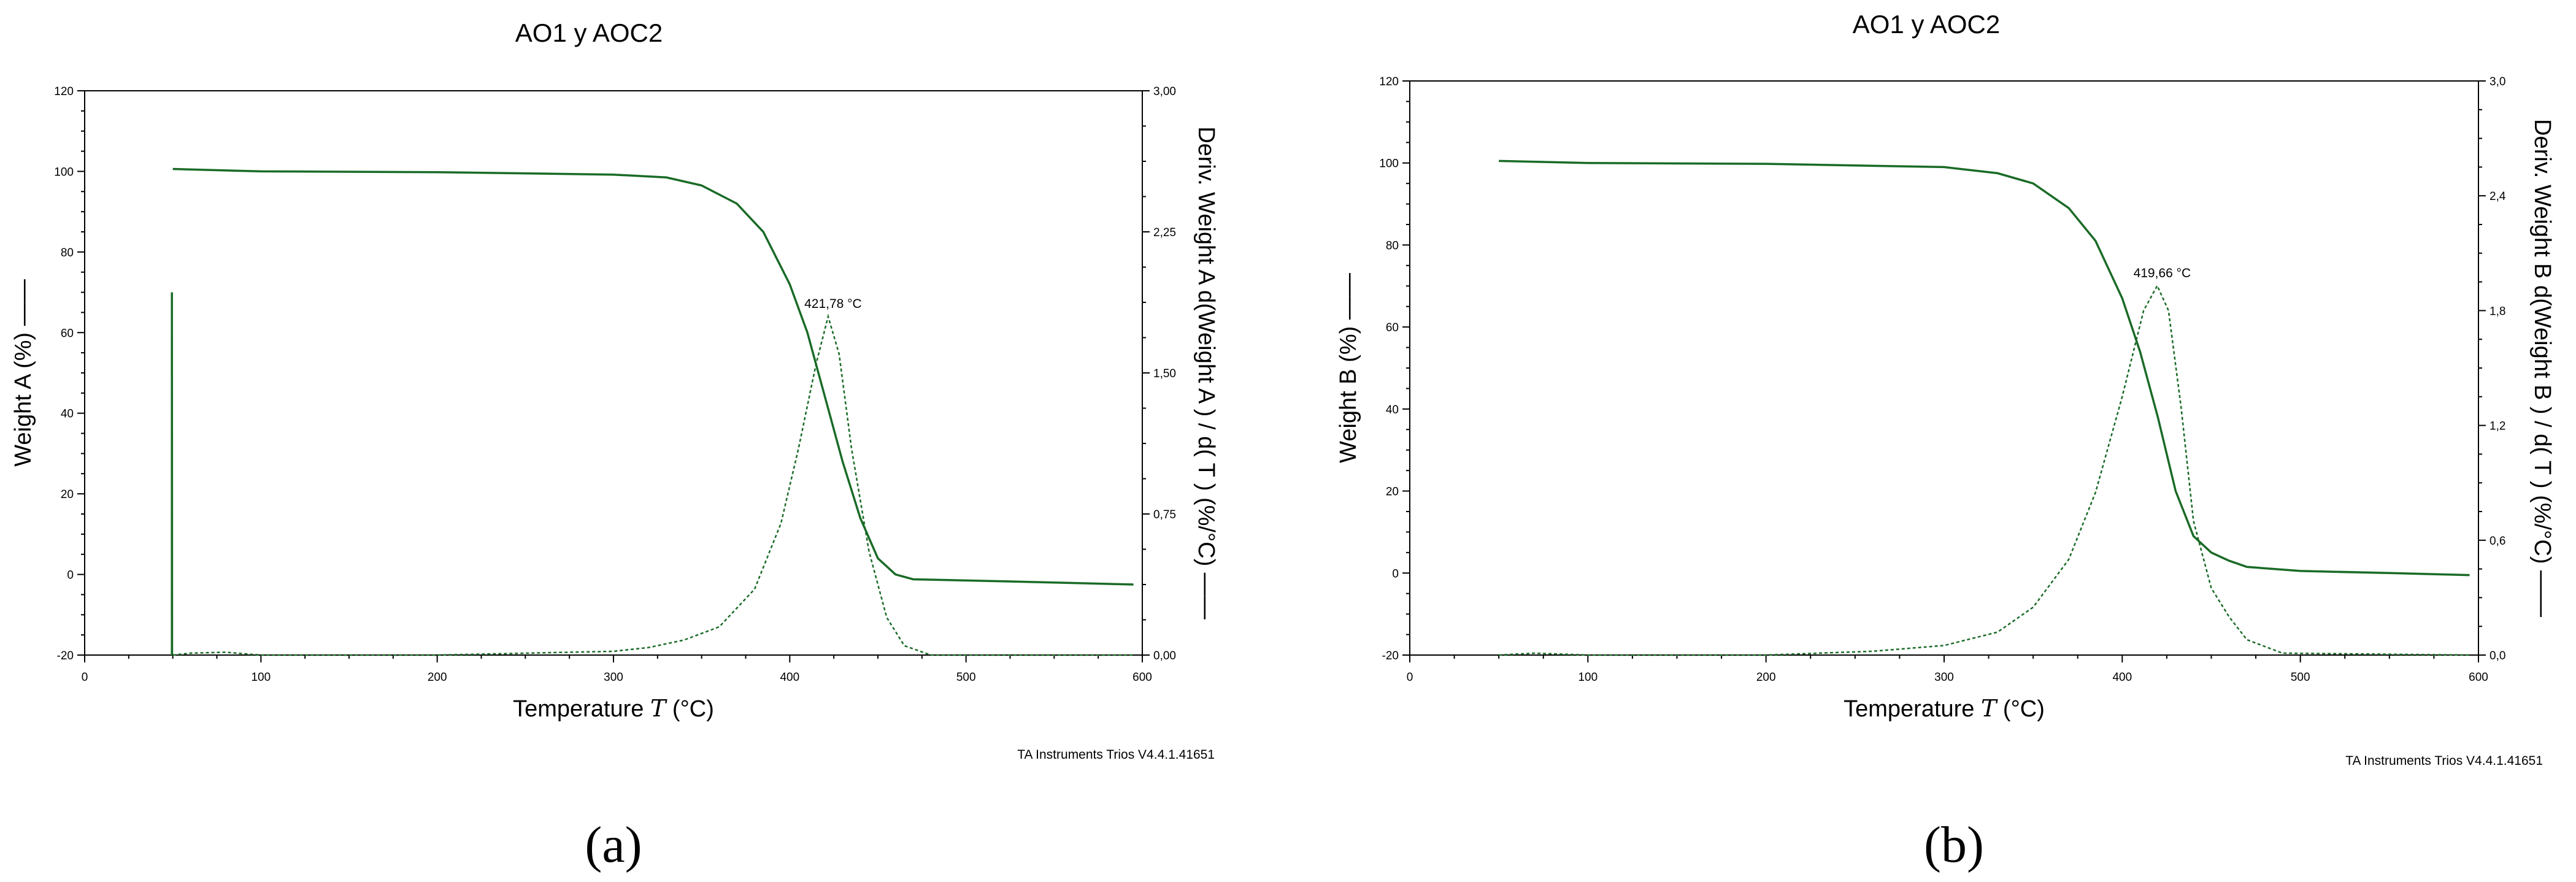  Describe the element at coordinates (1348, 368) in the screenshot. I see `y-axis-label: Weight B (%) ——` at that location.